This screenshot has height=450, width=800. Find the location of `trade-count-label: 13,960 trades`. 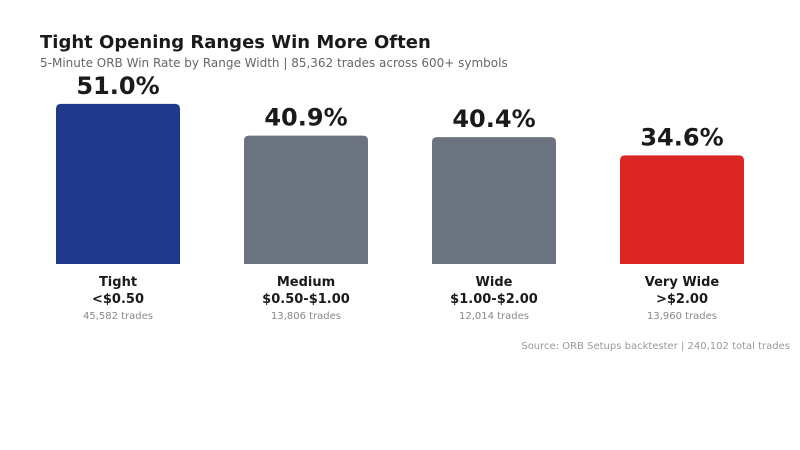

trade-count-label: 13,960 trades is located at coordinates (682, 316).